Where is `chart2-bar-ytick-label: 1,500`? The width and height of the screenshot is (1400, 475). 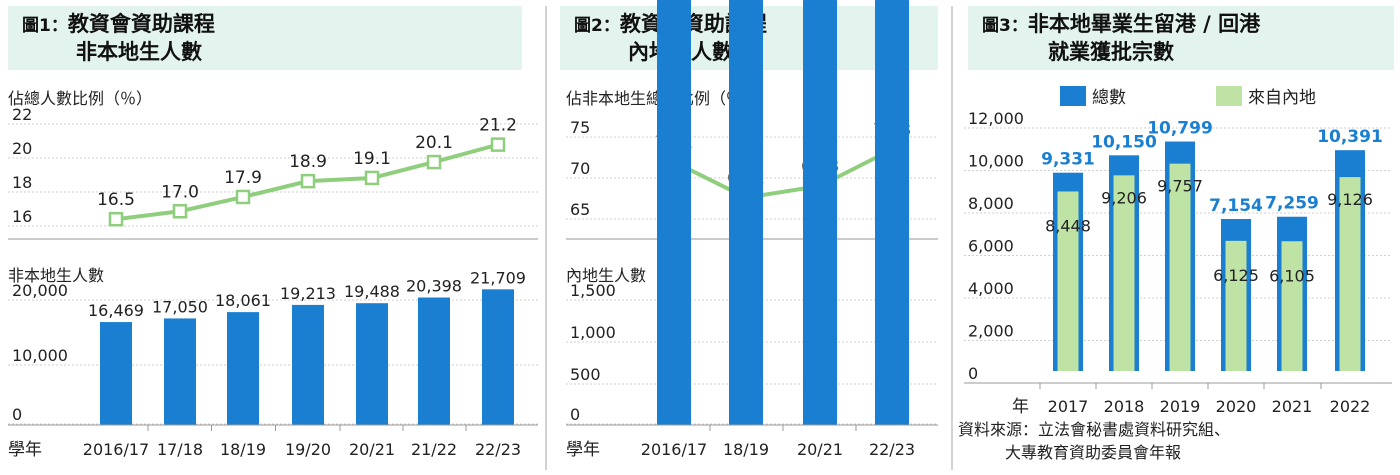
chart2-bar-ytick-label: 1,500 is located at coordinates (593, 290).